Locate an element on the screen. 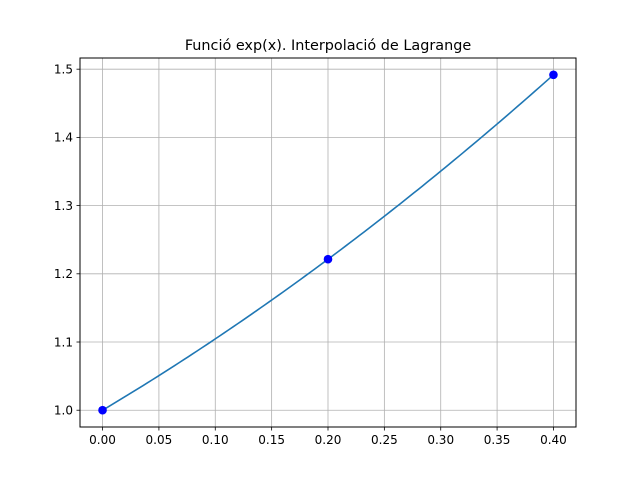  y-tick-label: 1.5 is located at coordinates (63, 69).